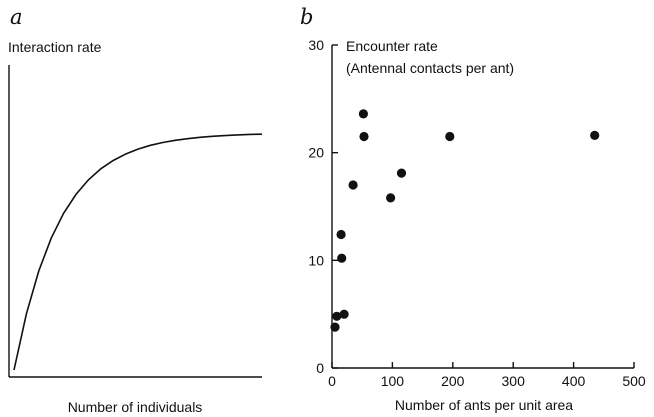 Image resolution: width=654 pixels, height=417 pixels. What do you see at coordinates (316, 153) in the screenshot?
I see `y-tick-label: 20` at bounding box center [316, 153].